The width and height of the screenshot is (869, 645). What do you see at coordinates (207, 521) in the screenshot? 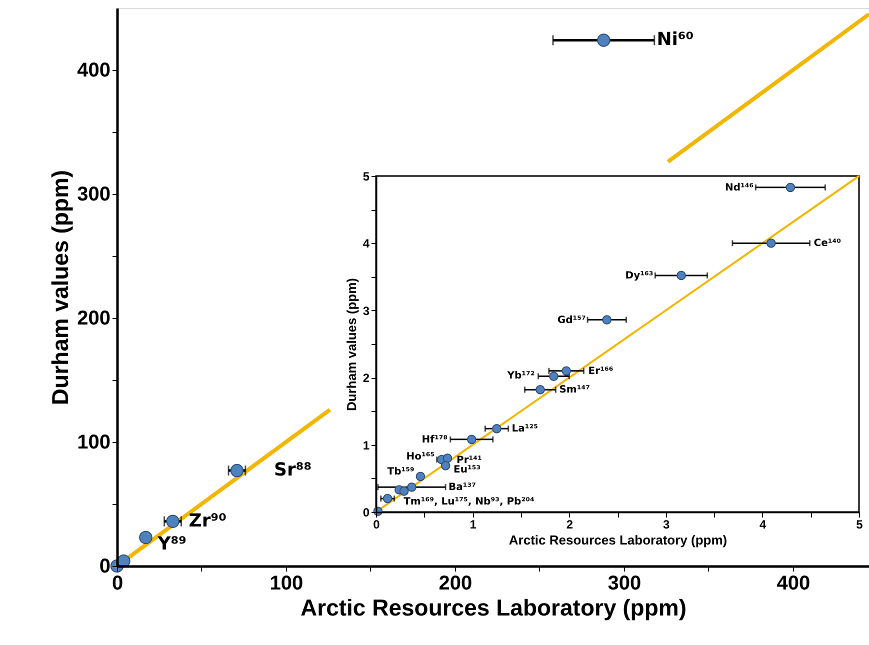
I see `annotation: Zr⁹⁰` at bounding box center [207, 521].